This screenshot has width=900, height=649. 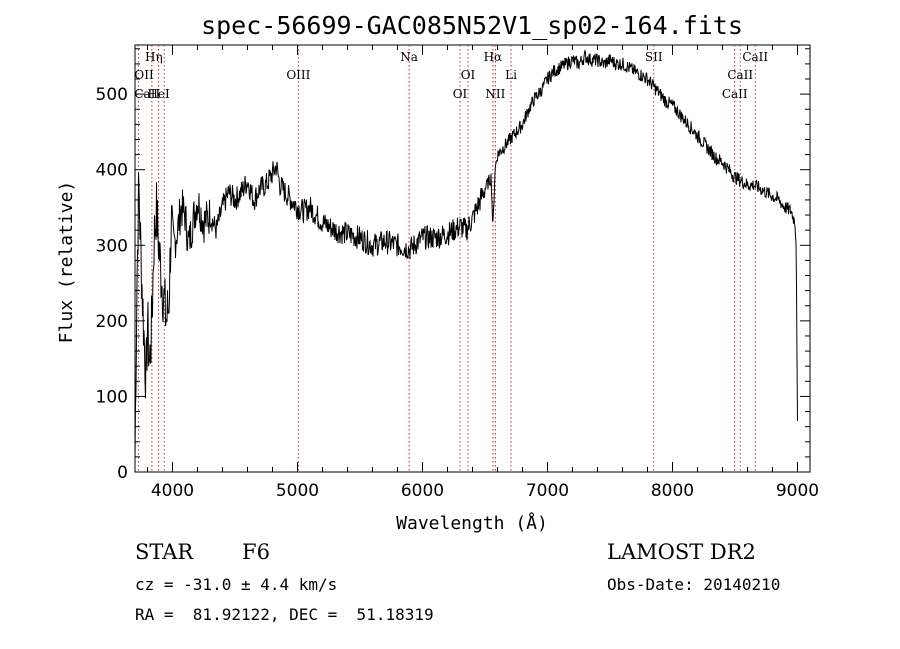 What do you see at coordinates (493, 57) in the screenshot?
I see `spectral-line-label: Hα` at bounding box center [493, 57].